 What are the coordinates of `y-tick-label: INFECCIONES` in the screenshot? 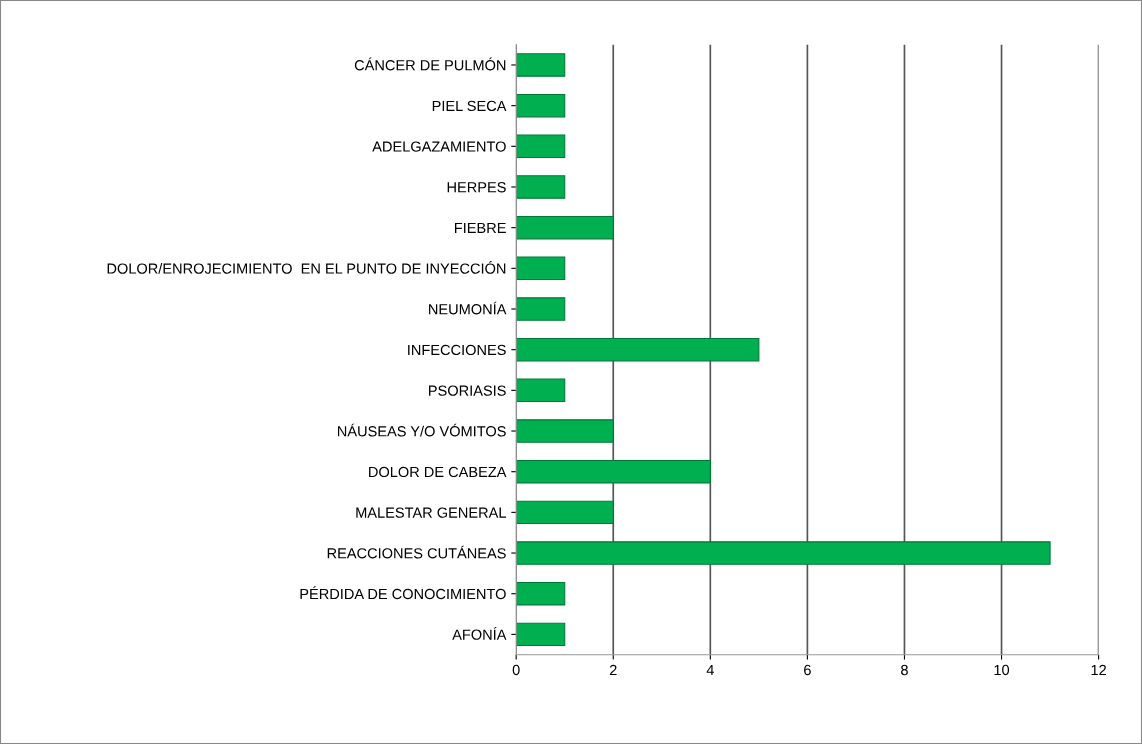 It's located at (457, 350).